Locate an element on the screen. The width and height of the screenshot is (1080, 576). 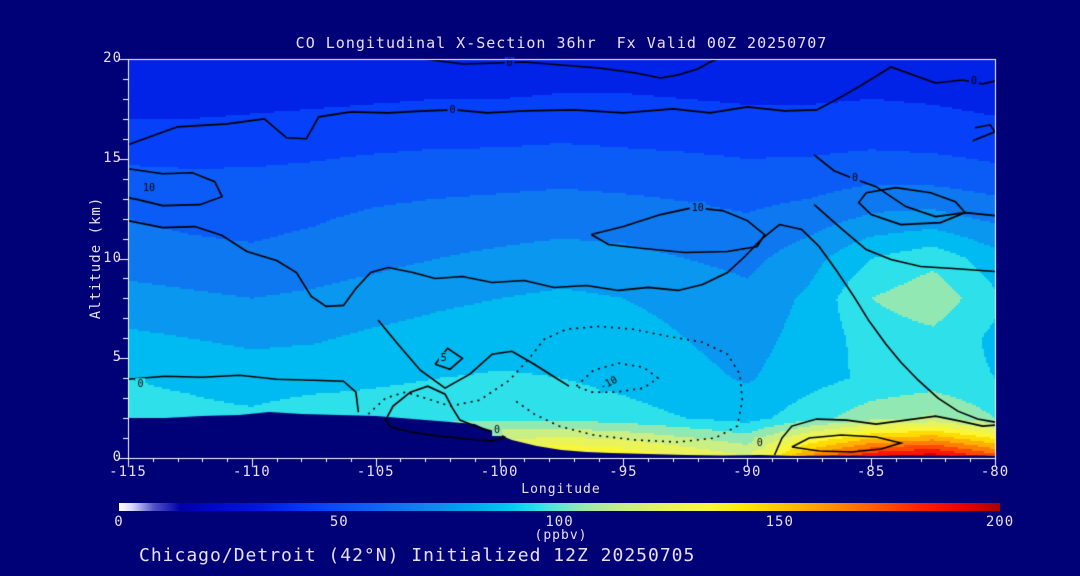
x-tick-label: -105 is located at coordinates (375, 472).